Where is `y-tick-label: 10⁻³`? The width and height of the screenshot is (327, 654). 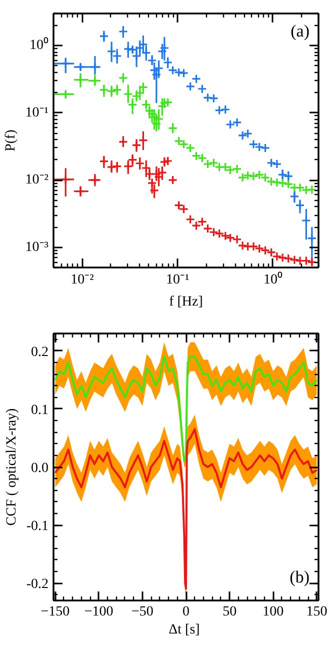
y-tick-label: 10⁻³ is located at coordinates (37, 247).